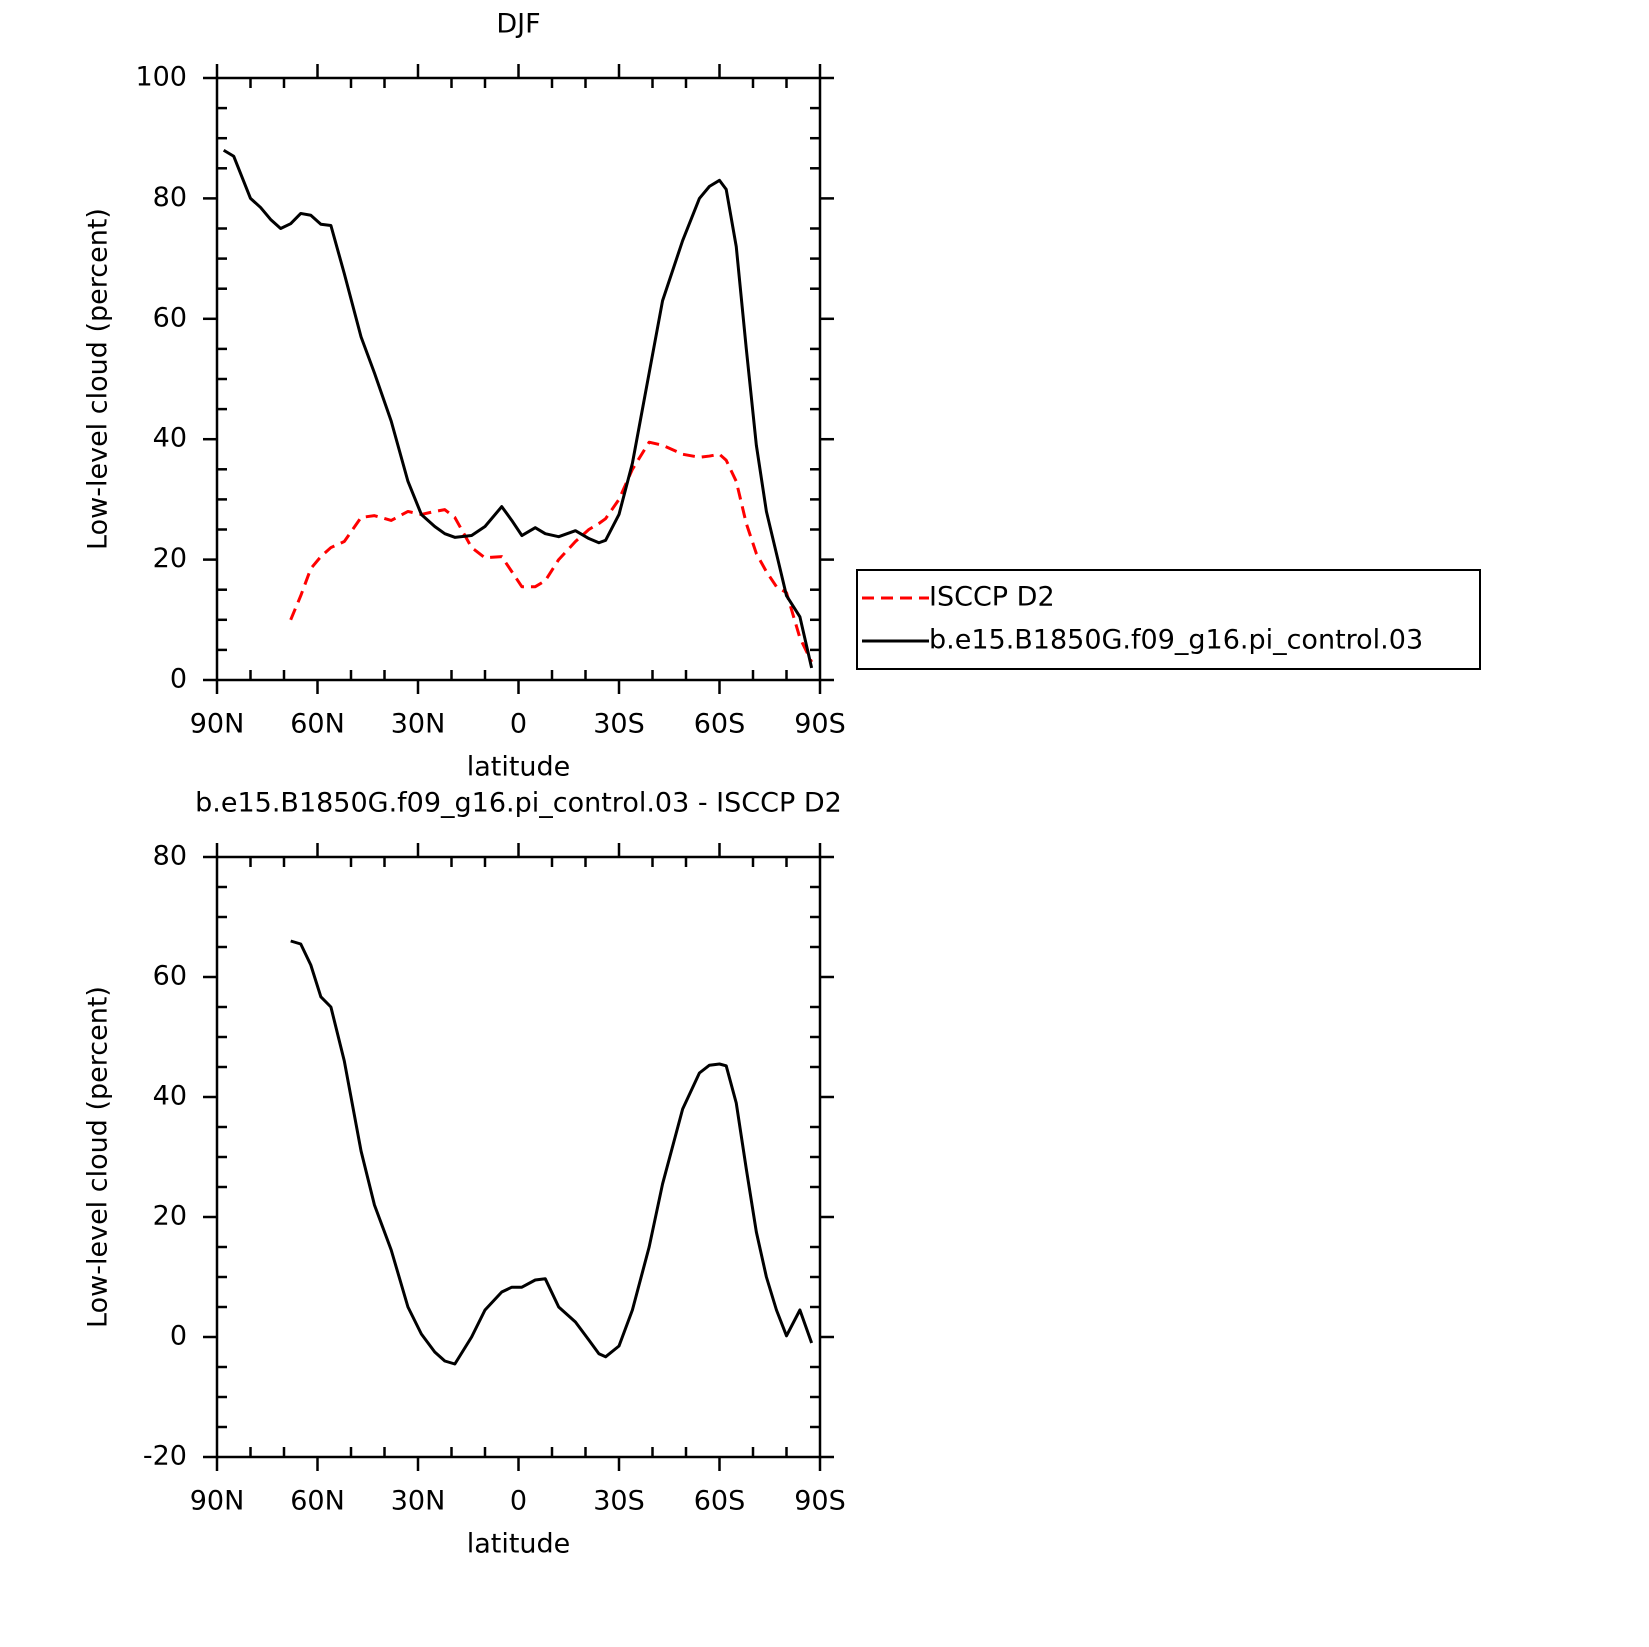 The height and width of the screenshot is (1647, 1649). Describe the element at coordinates (165, 1456) in the screenshot. I see `y-tick-label: -20` at that location.